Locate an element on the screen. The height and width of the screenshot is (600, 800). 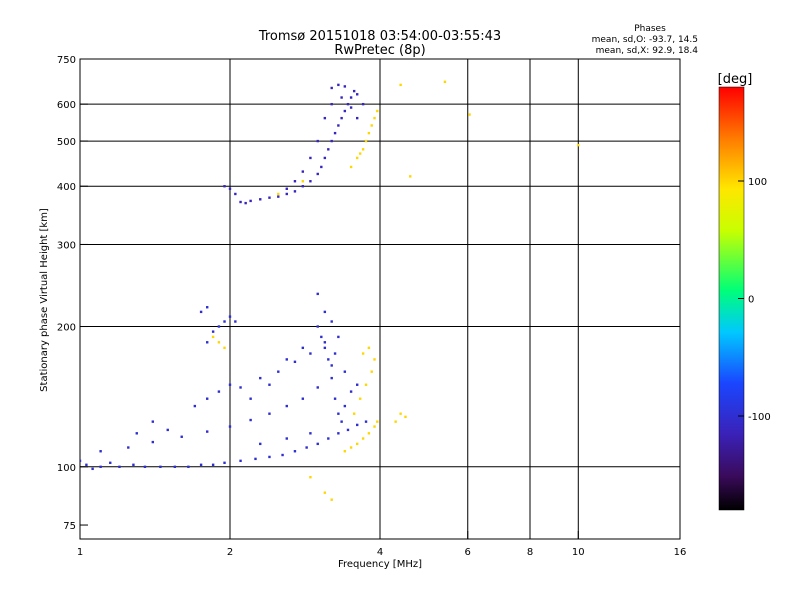
x-axis-ticks: 1 2 4 6 8 10 16 is located at coordinates (382, 544).